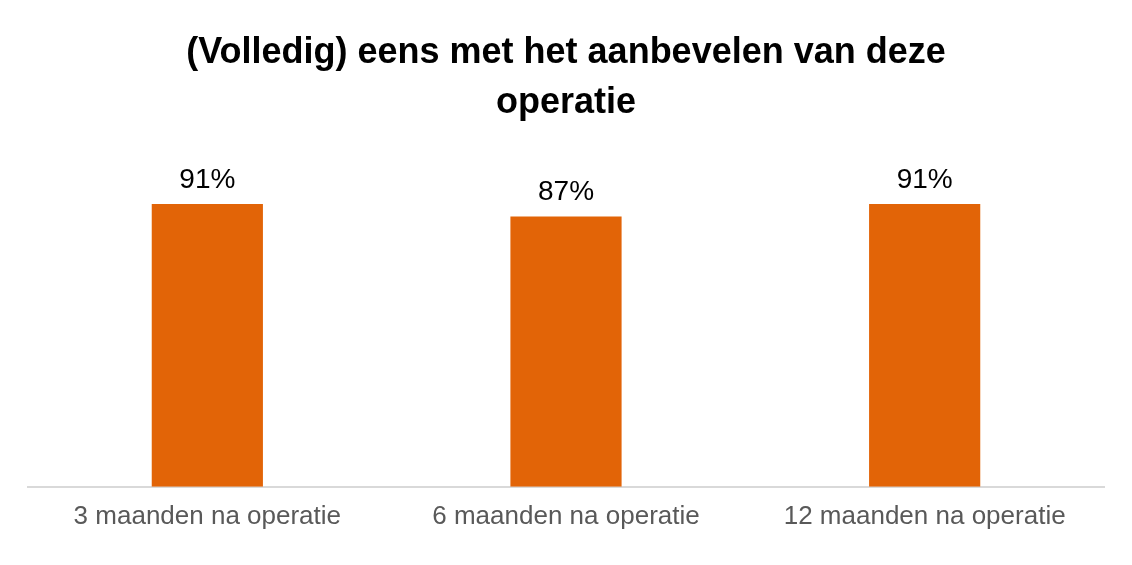  What do you see at coordinates (924, 514) in the screenshot?
I see `x-tick-label: 12 maanden na operatie` at bounding box center [924, 514].